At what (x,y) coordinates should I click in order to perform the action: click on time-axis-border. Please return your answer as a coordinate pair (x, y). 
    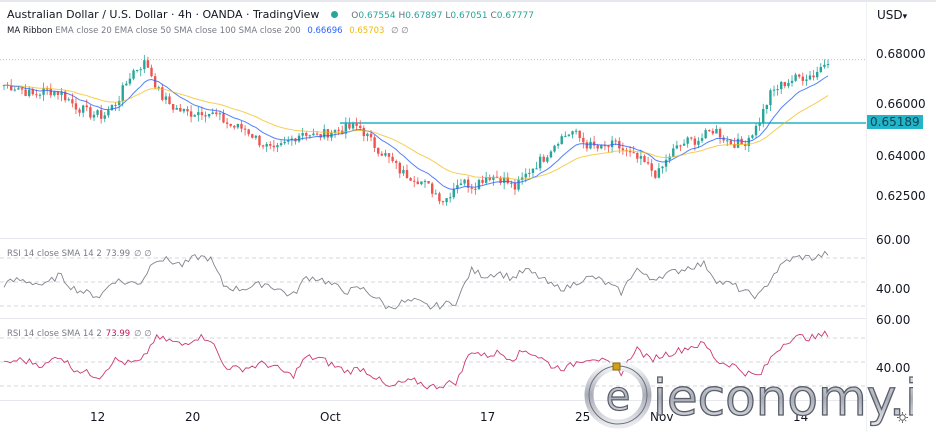
    Looking at the image, I should click on (433, 400).